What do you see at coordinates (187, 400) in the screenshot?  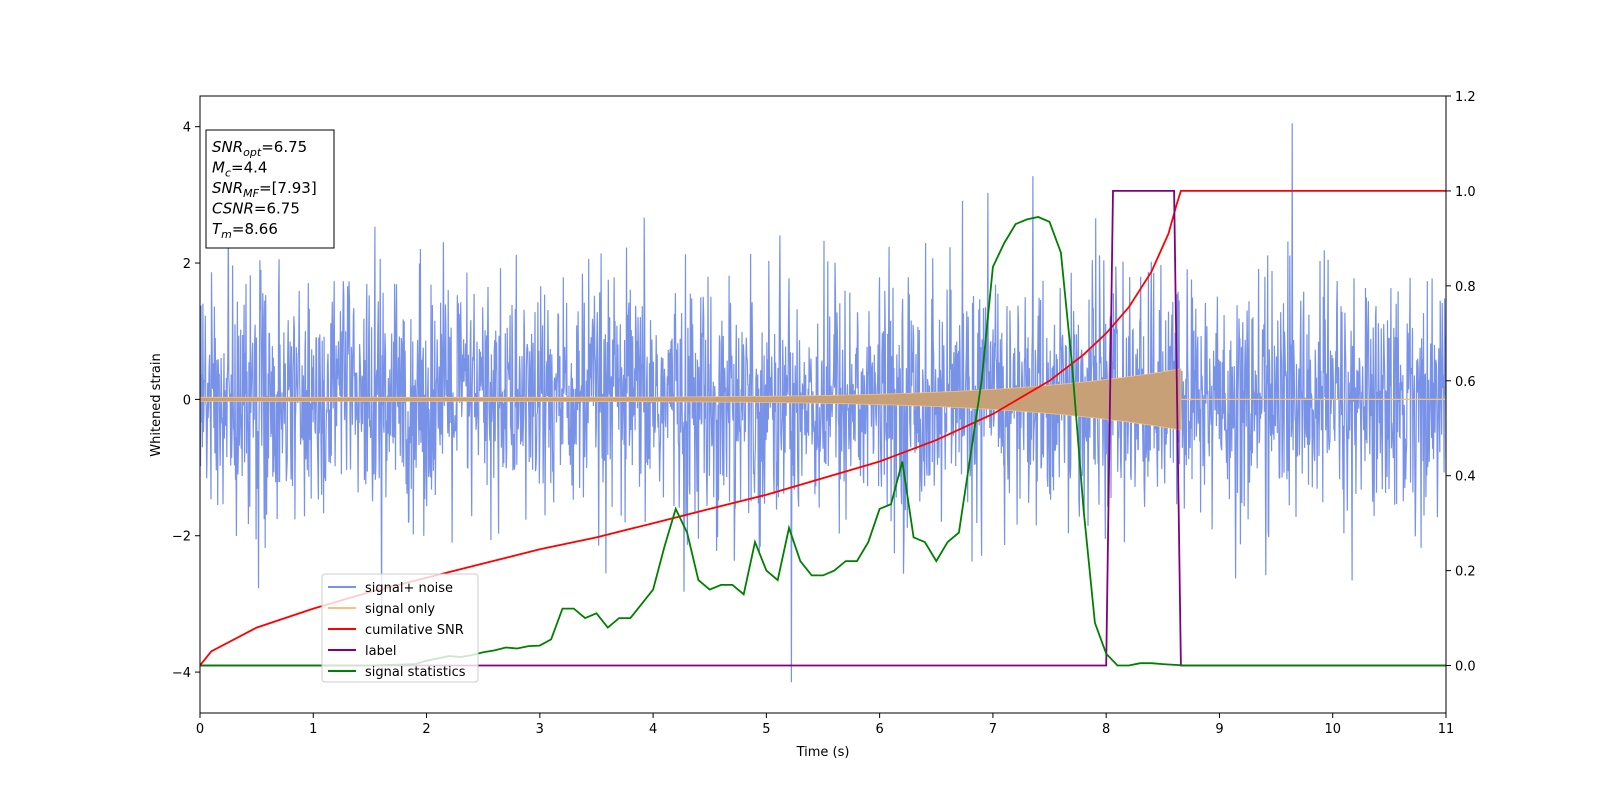 I see `y-tick-label: 0` at bounding box center [187, 400].